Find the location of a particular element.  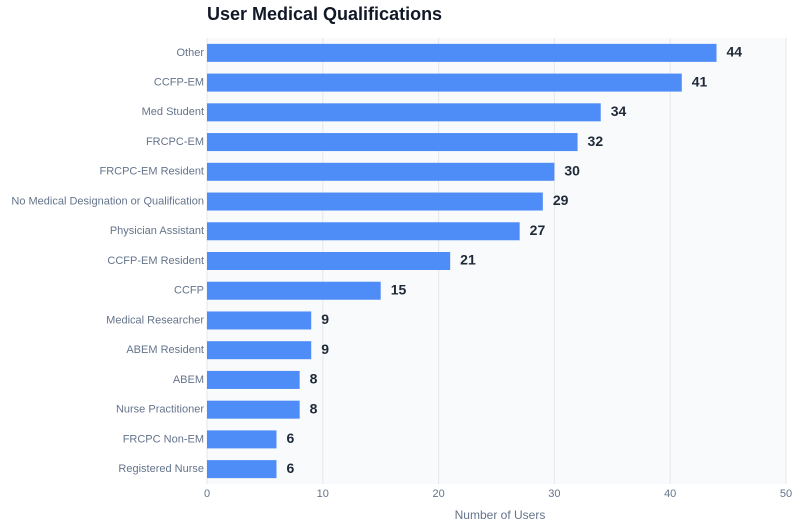

y-tick-label: Other is located at coordinates (190, 53).